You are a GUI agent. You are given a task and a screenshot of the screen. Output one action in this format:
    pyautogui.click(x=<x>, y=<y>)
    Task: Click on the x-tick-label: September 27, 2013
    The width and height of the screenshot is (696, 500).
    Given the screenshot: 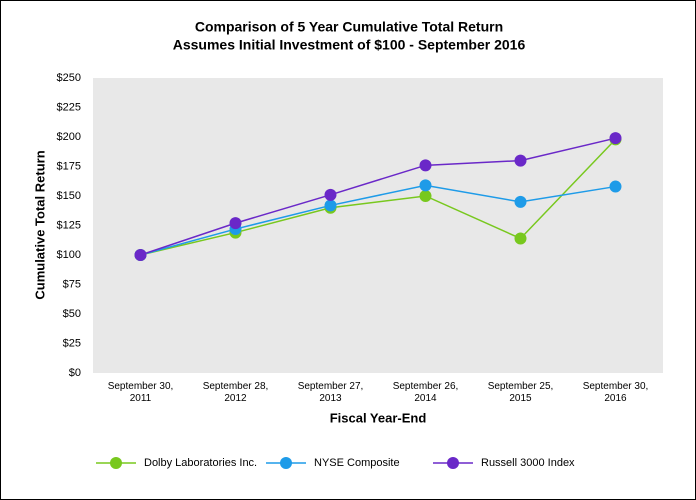 What is the action you would take?
    pyautogui.click(x=330, y=392)
    